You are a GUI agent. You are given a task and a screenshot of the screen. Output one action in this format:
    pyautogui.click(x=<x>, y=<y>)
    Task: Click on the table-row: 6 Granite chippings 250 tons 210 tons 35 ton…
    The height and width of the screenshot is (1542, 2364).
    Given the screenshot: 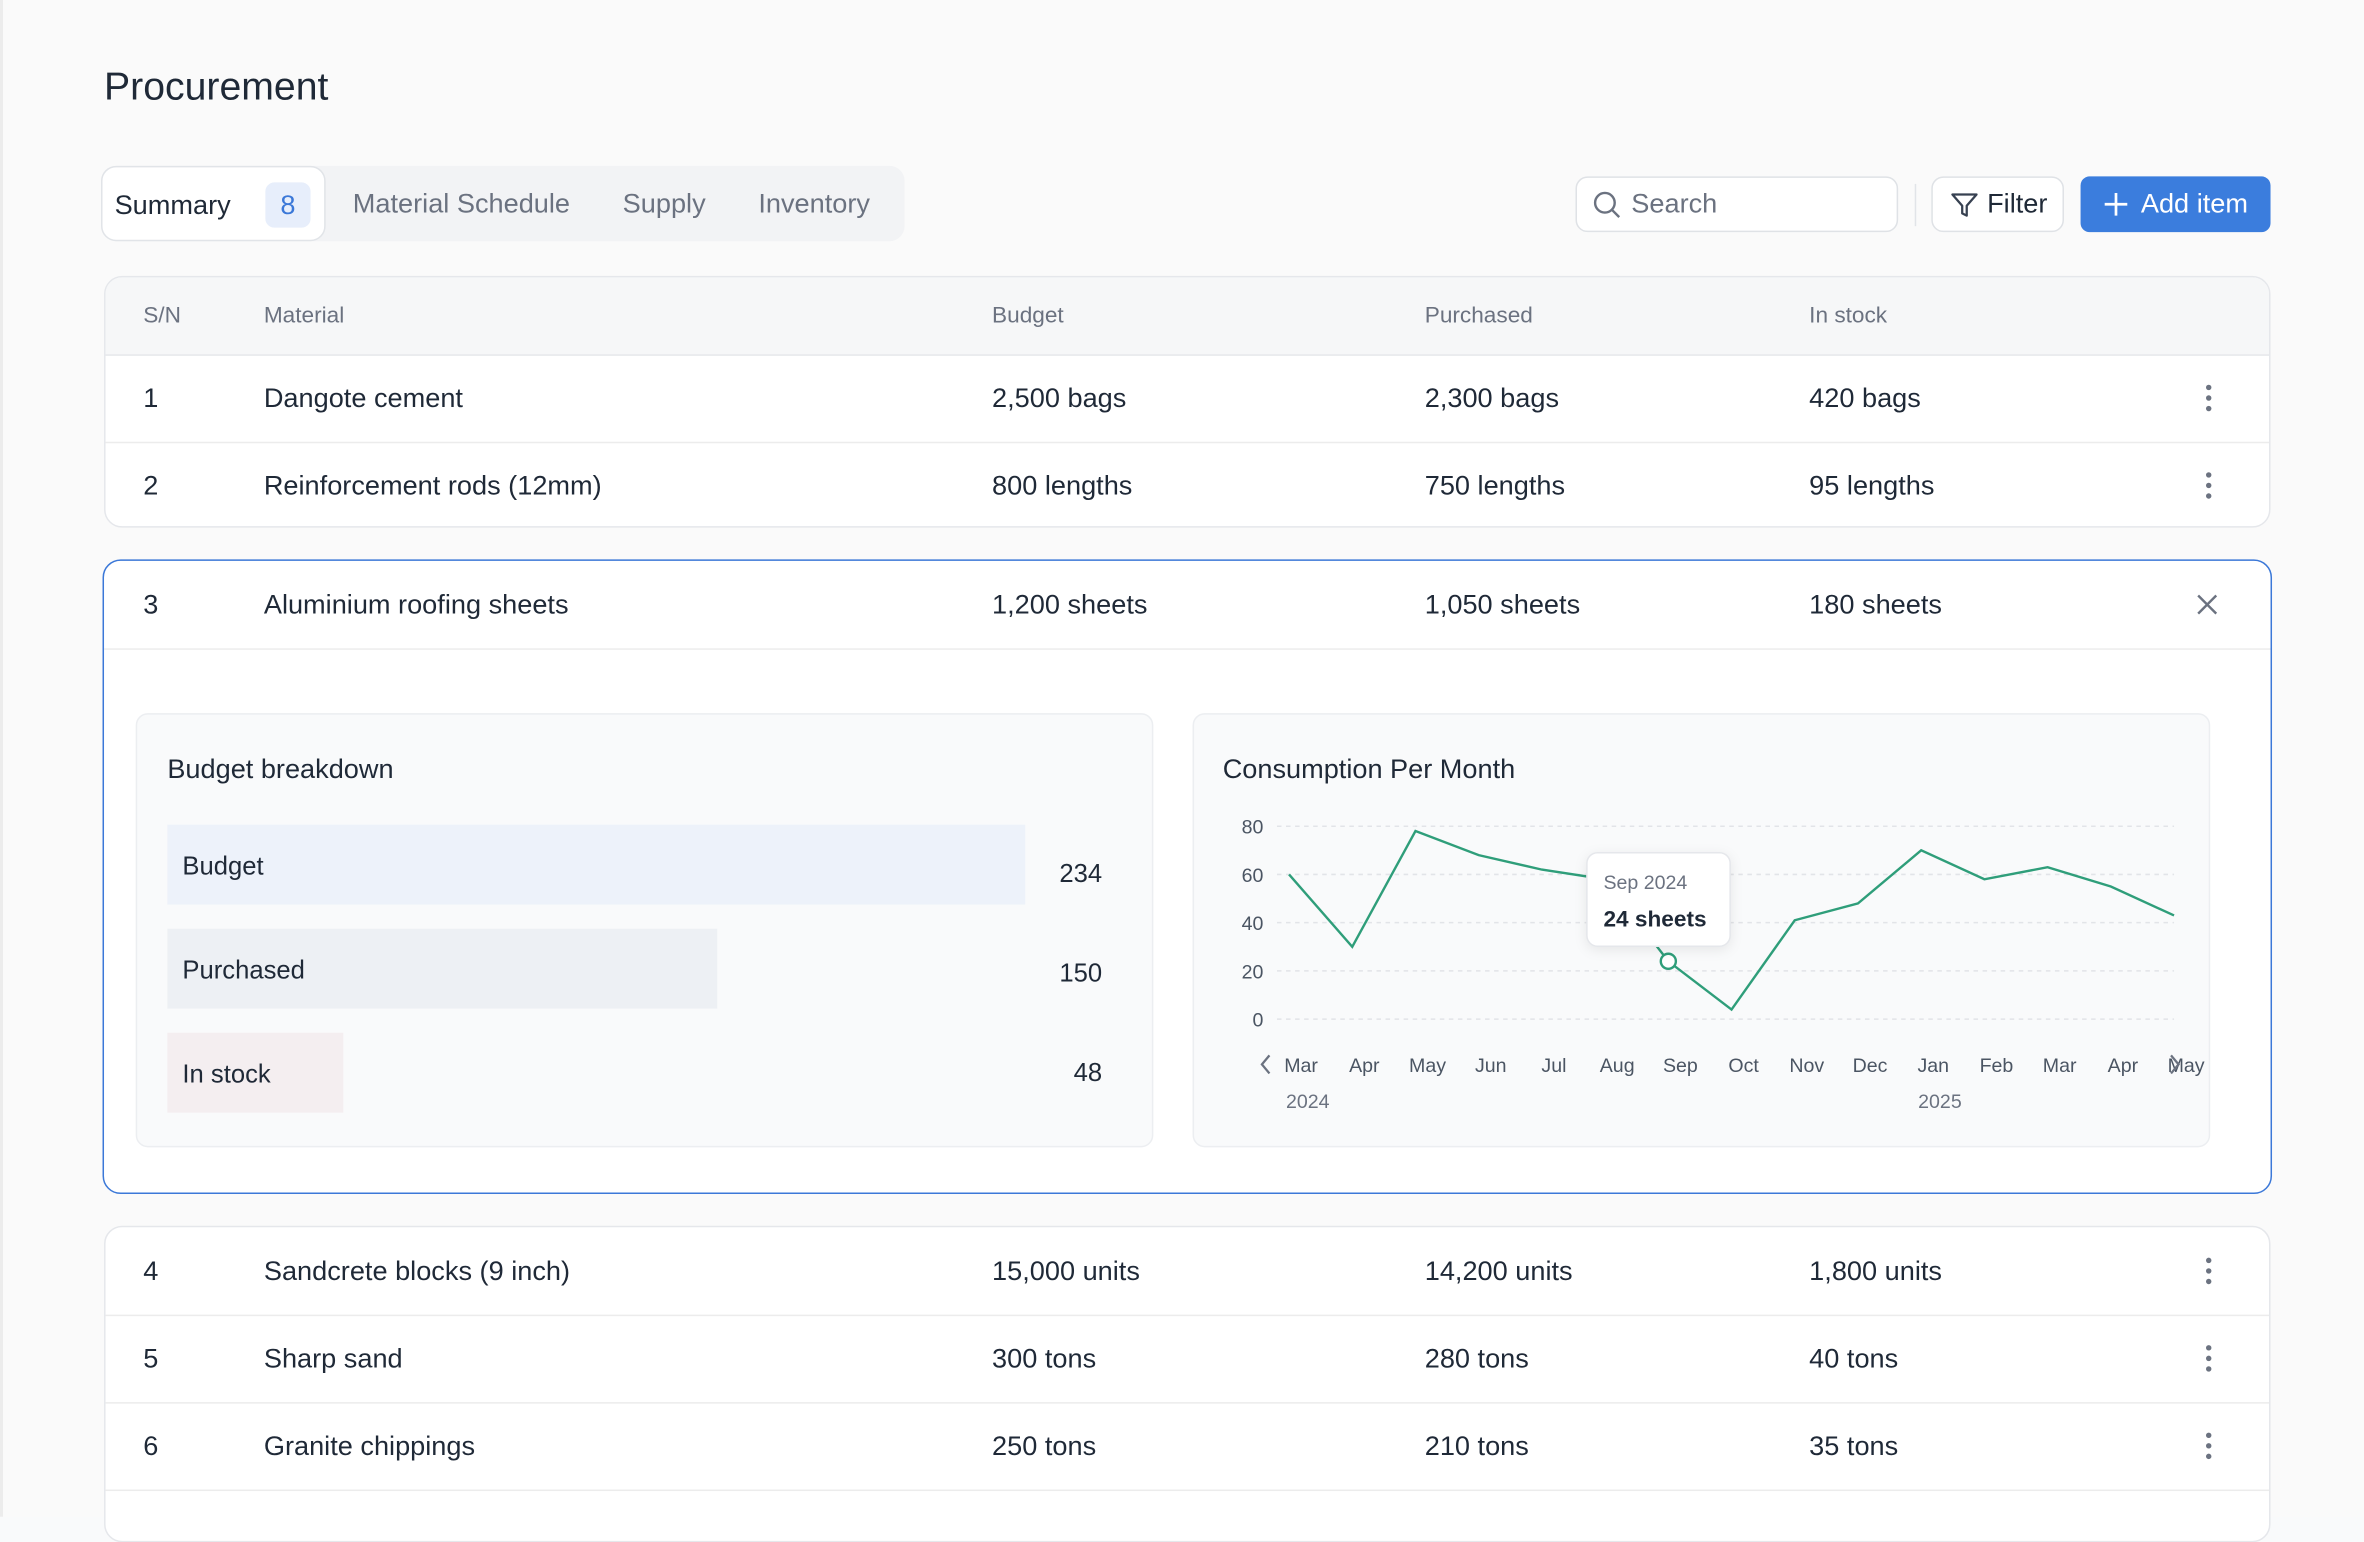 What is the action you would take?
    pyautogui.click(x=1187, y=1447)
    